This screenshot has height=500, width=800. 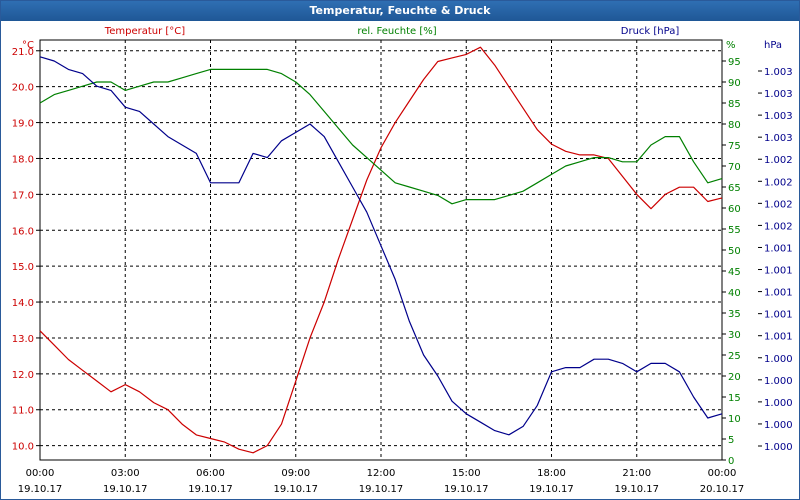 I want to click on y-right-tick-label: 85, so click(x=734, y=104).